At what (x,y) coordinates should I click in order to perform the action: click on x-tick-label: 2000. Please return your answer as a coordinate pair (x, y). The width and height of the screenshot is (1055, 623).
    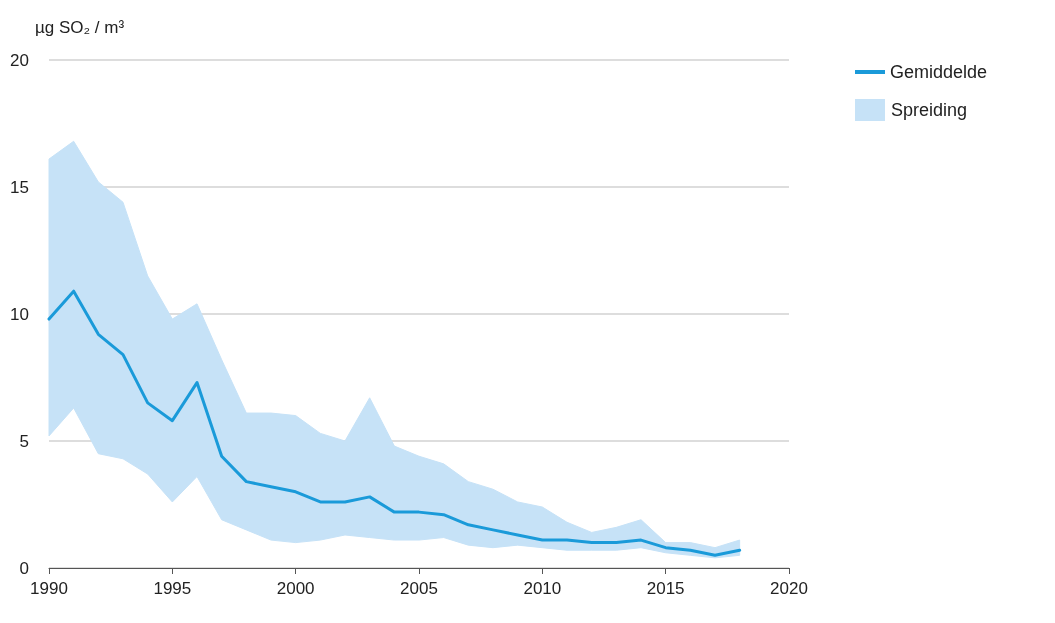
    Looking at the image, I should click on (295, 588).